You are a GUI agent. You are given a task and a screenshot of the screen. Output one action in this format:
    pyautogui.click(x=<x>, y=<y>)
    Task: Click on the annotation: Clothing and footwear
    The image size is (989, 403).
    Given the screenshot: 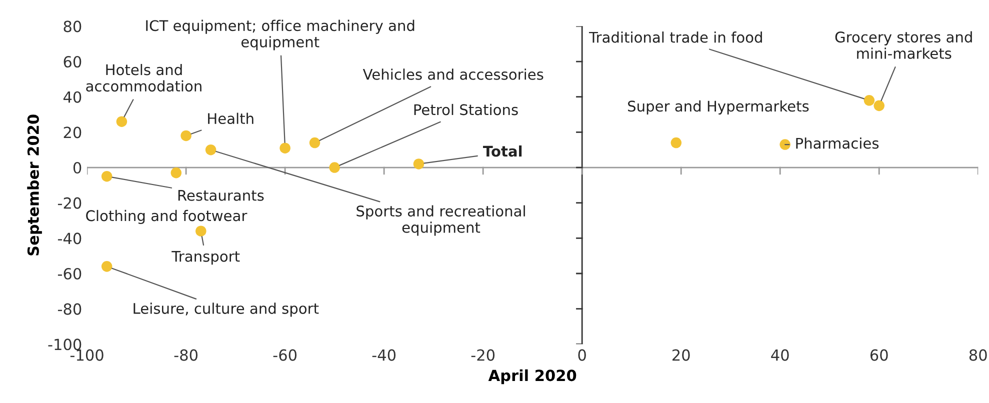 What is the action you would take?
    pyautogui.click(x=167, y=217)
    